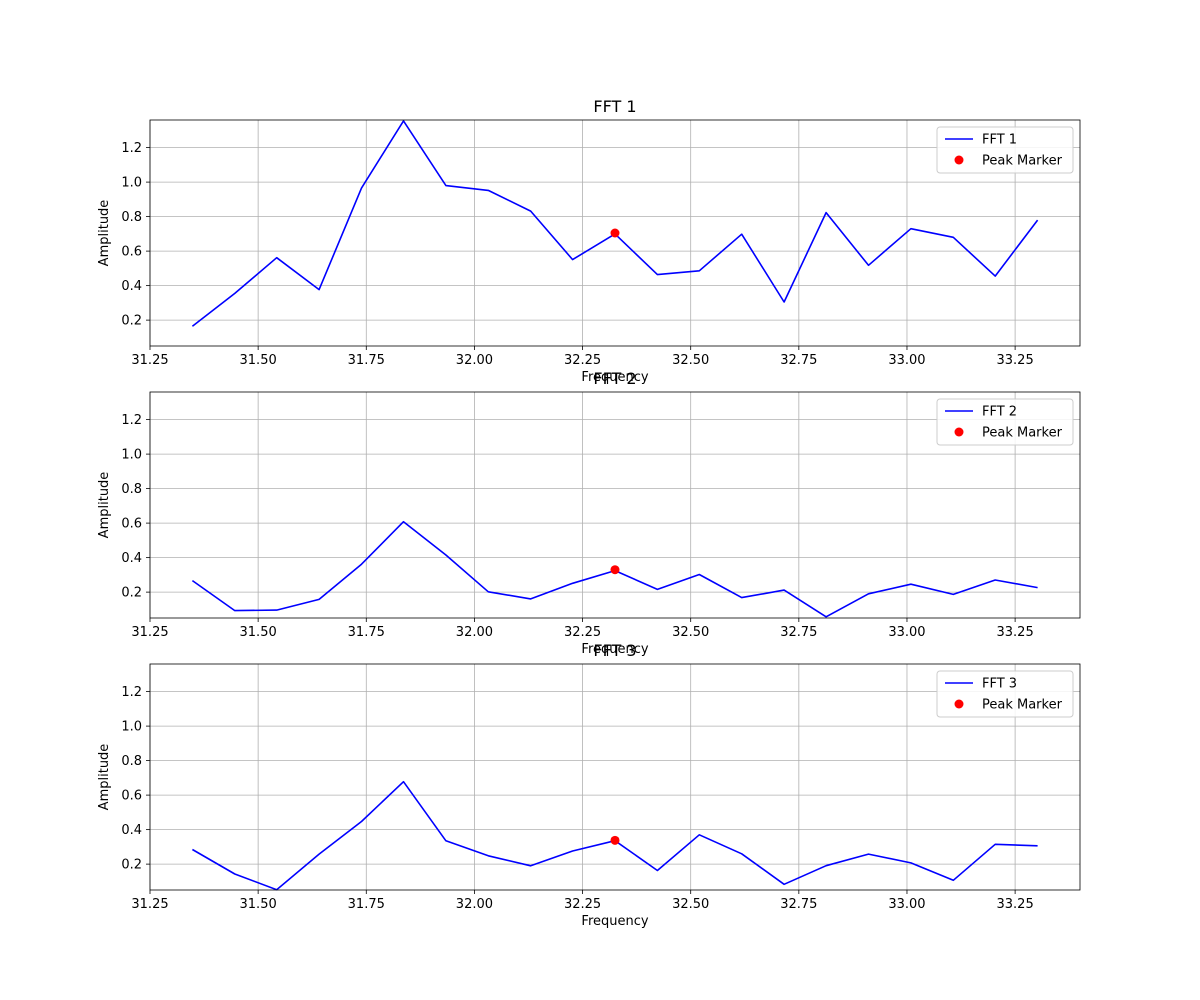 The height and width of the screenshot is (1000, 1200). I want to click on chart-title: FFT 2, so click(614, 378).